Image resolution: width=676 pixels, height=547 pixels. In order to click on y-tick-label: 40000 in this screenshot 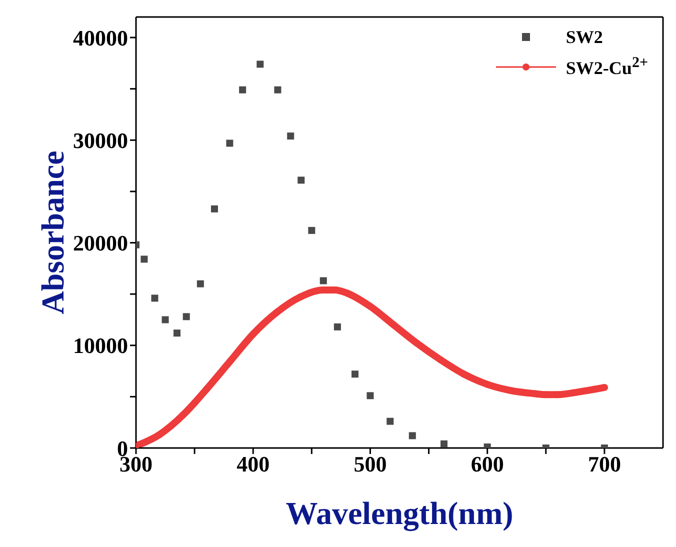, I will do `click(100, 37)`.